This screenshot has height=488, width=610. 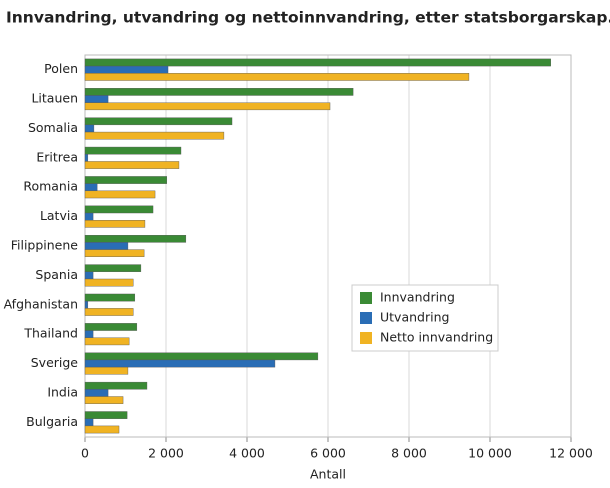 I want to click on y-tick-label: Romania, so click(x=50, y=186).